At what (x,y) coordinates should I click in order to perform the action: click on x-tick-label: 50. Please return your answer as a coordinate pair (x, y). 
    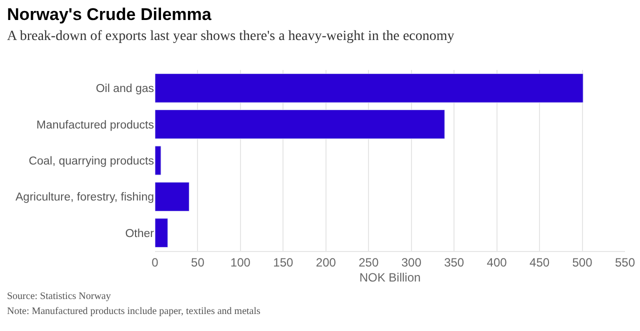
    Looking at the image, I should click on (198, 262).